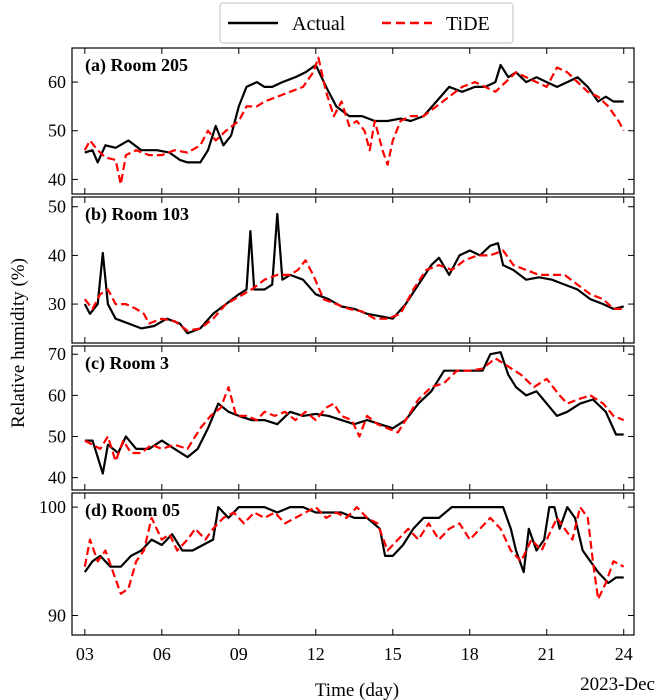  What do you see at coordinates (470, 654) in the screenshot?
I see `x-tick-label-5: 18` at bounding box center [470, 654].